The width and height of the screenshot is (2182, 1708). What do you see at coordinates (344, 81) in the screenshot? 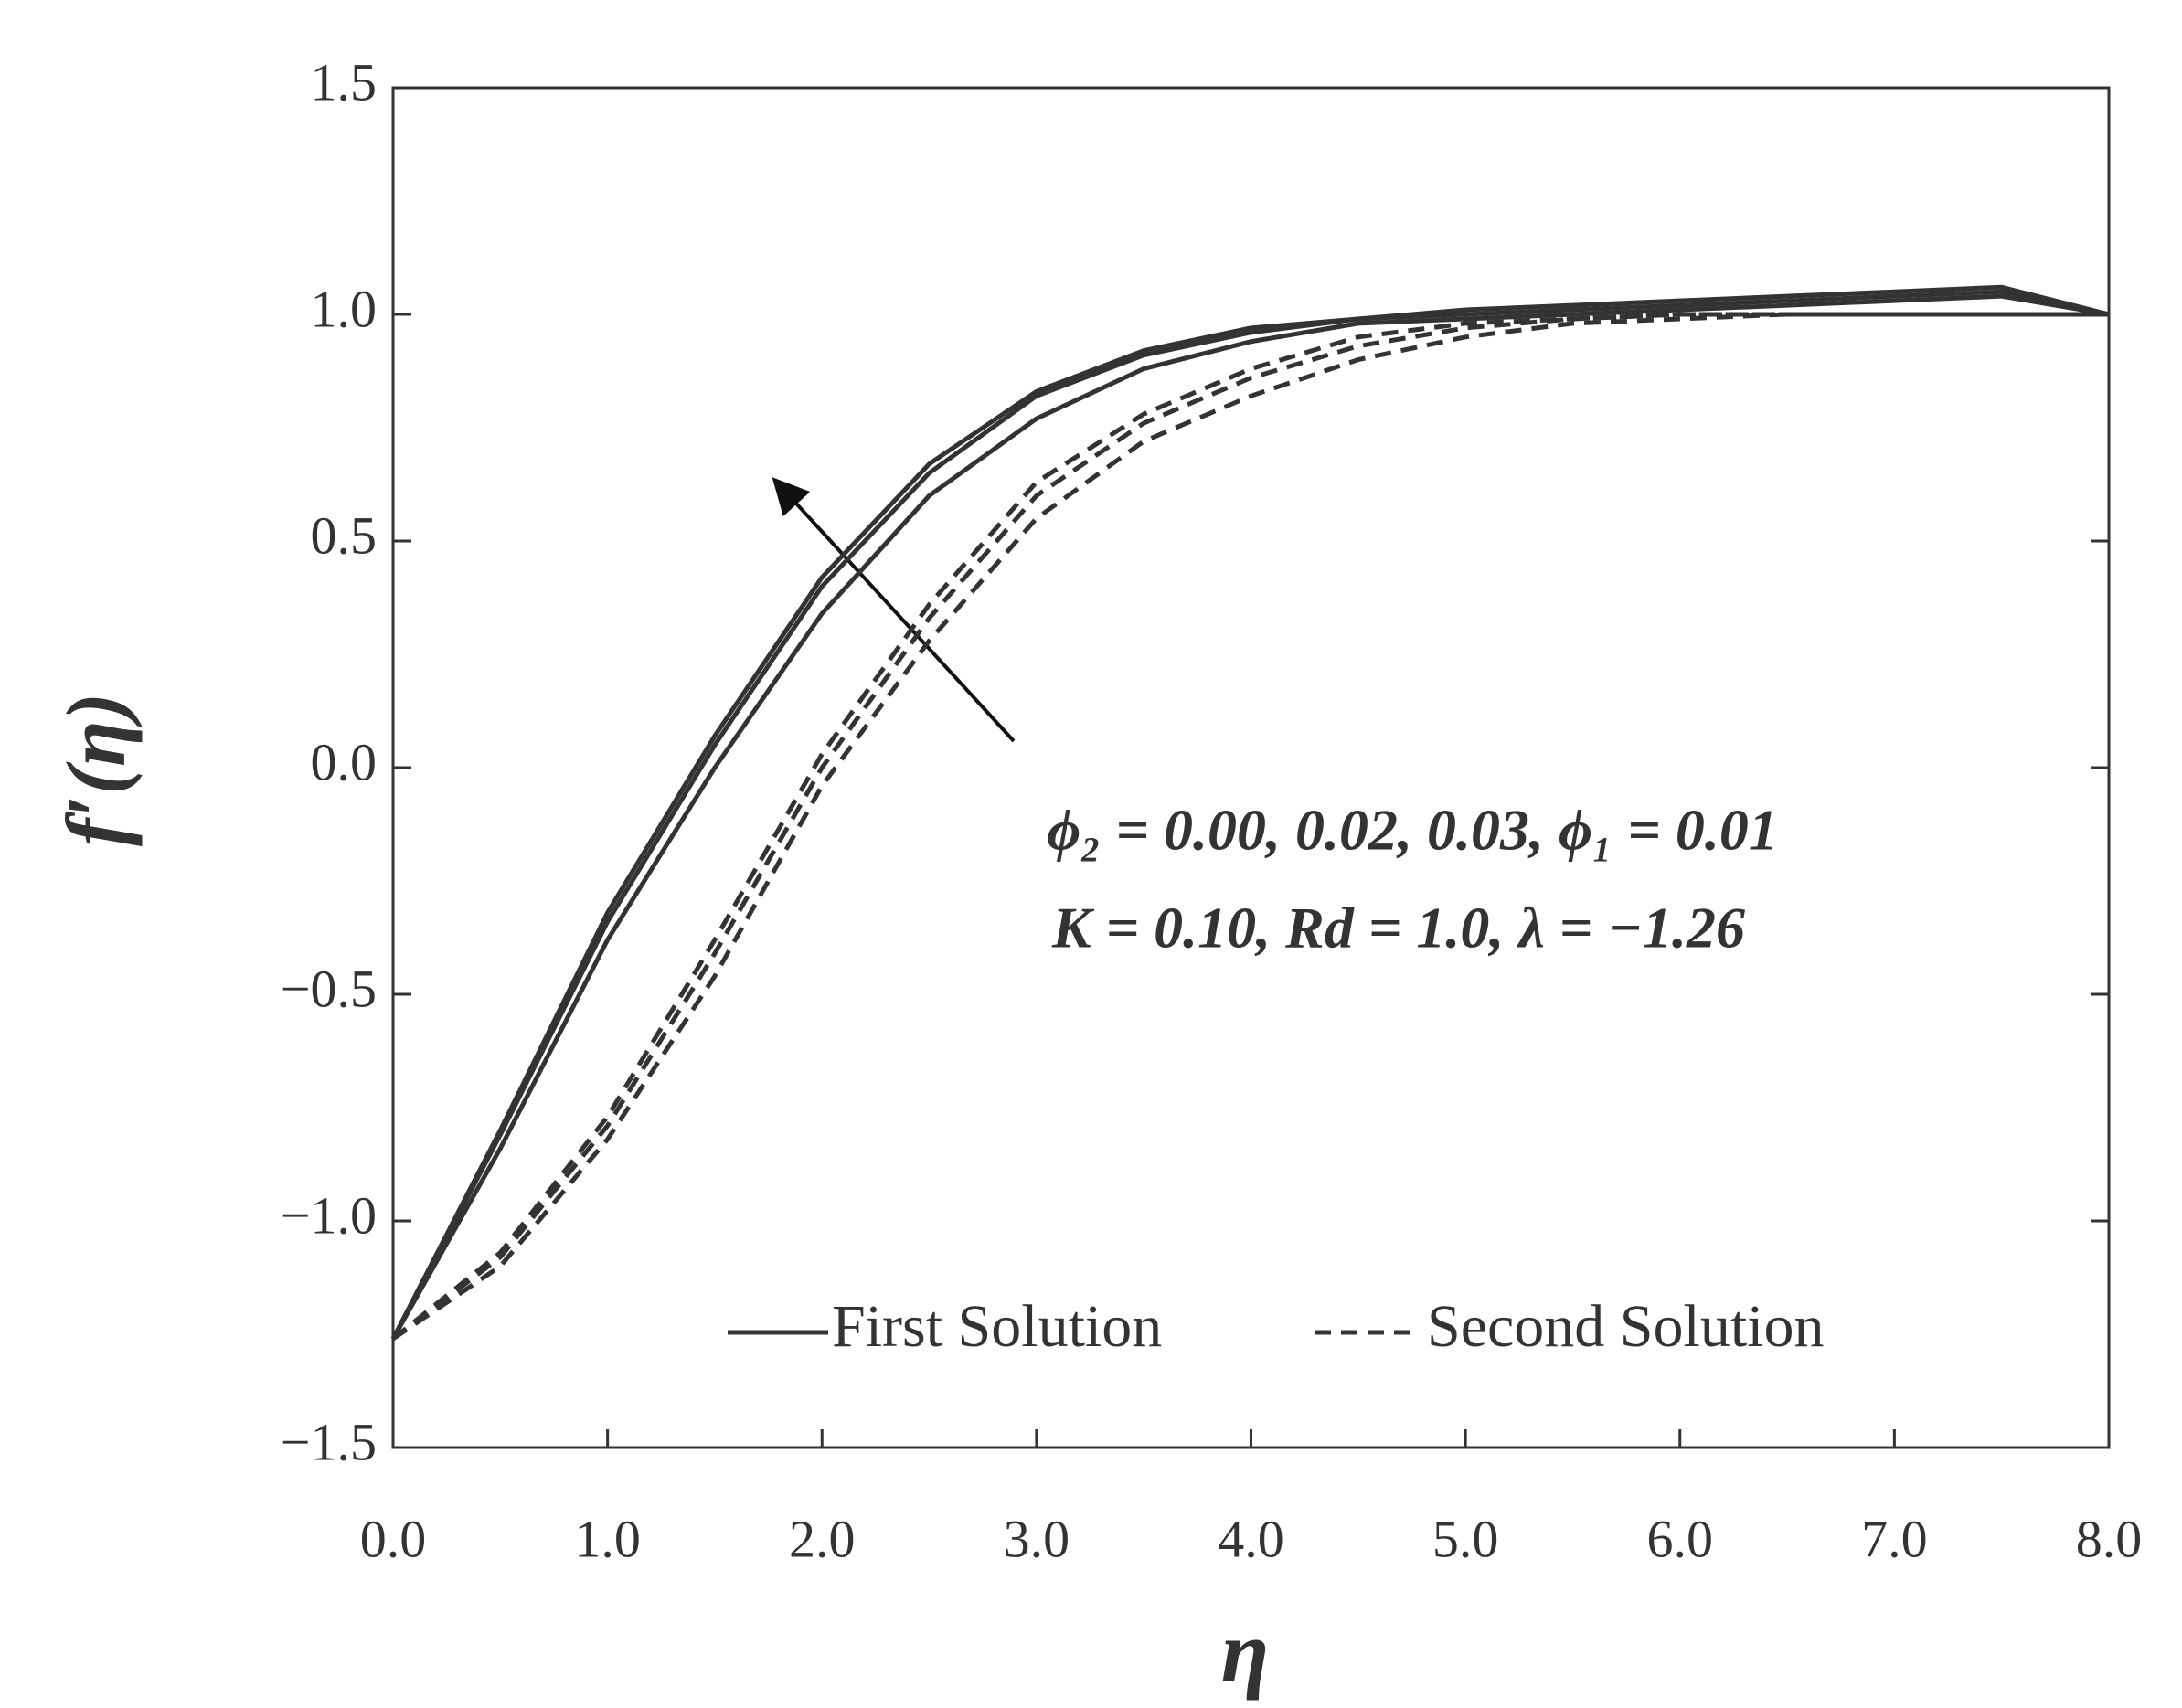
I see `y-tick-label: 1.5` at bounding box center [344, 81].